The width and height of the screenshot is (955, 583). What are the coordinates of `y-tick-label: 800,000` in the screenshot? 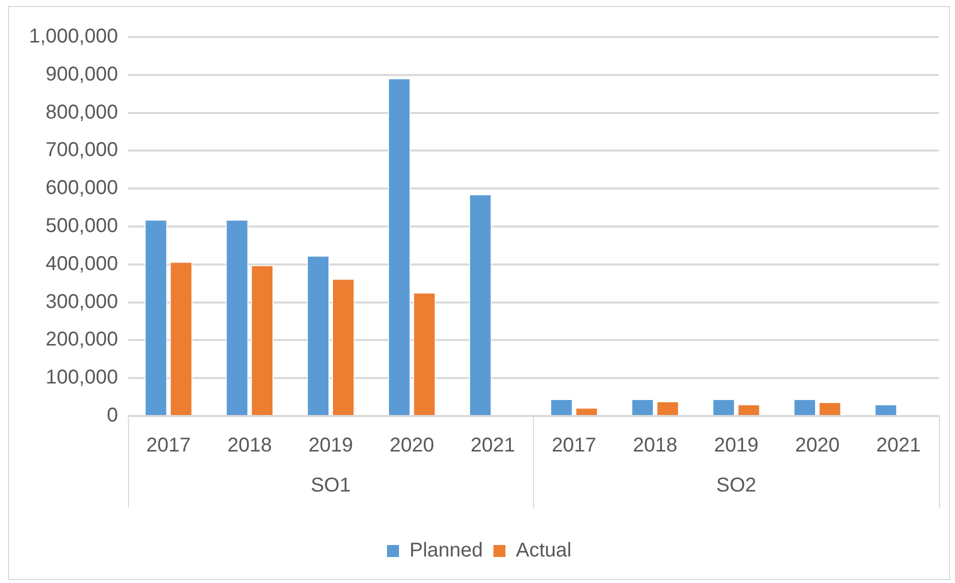 It's located at (82, 112).